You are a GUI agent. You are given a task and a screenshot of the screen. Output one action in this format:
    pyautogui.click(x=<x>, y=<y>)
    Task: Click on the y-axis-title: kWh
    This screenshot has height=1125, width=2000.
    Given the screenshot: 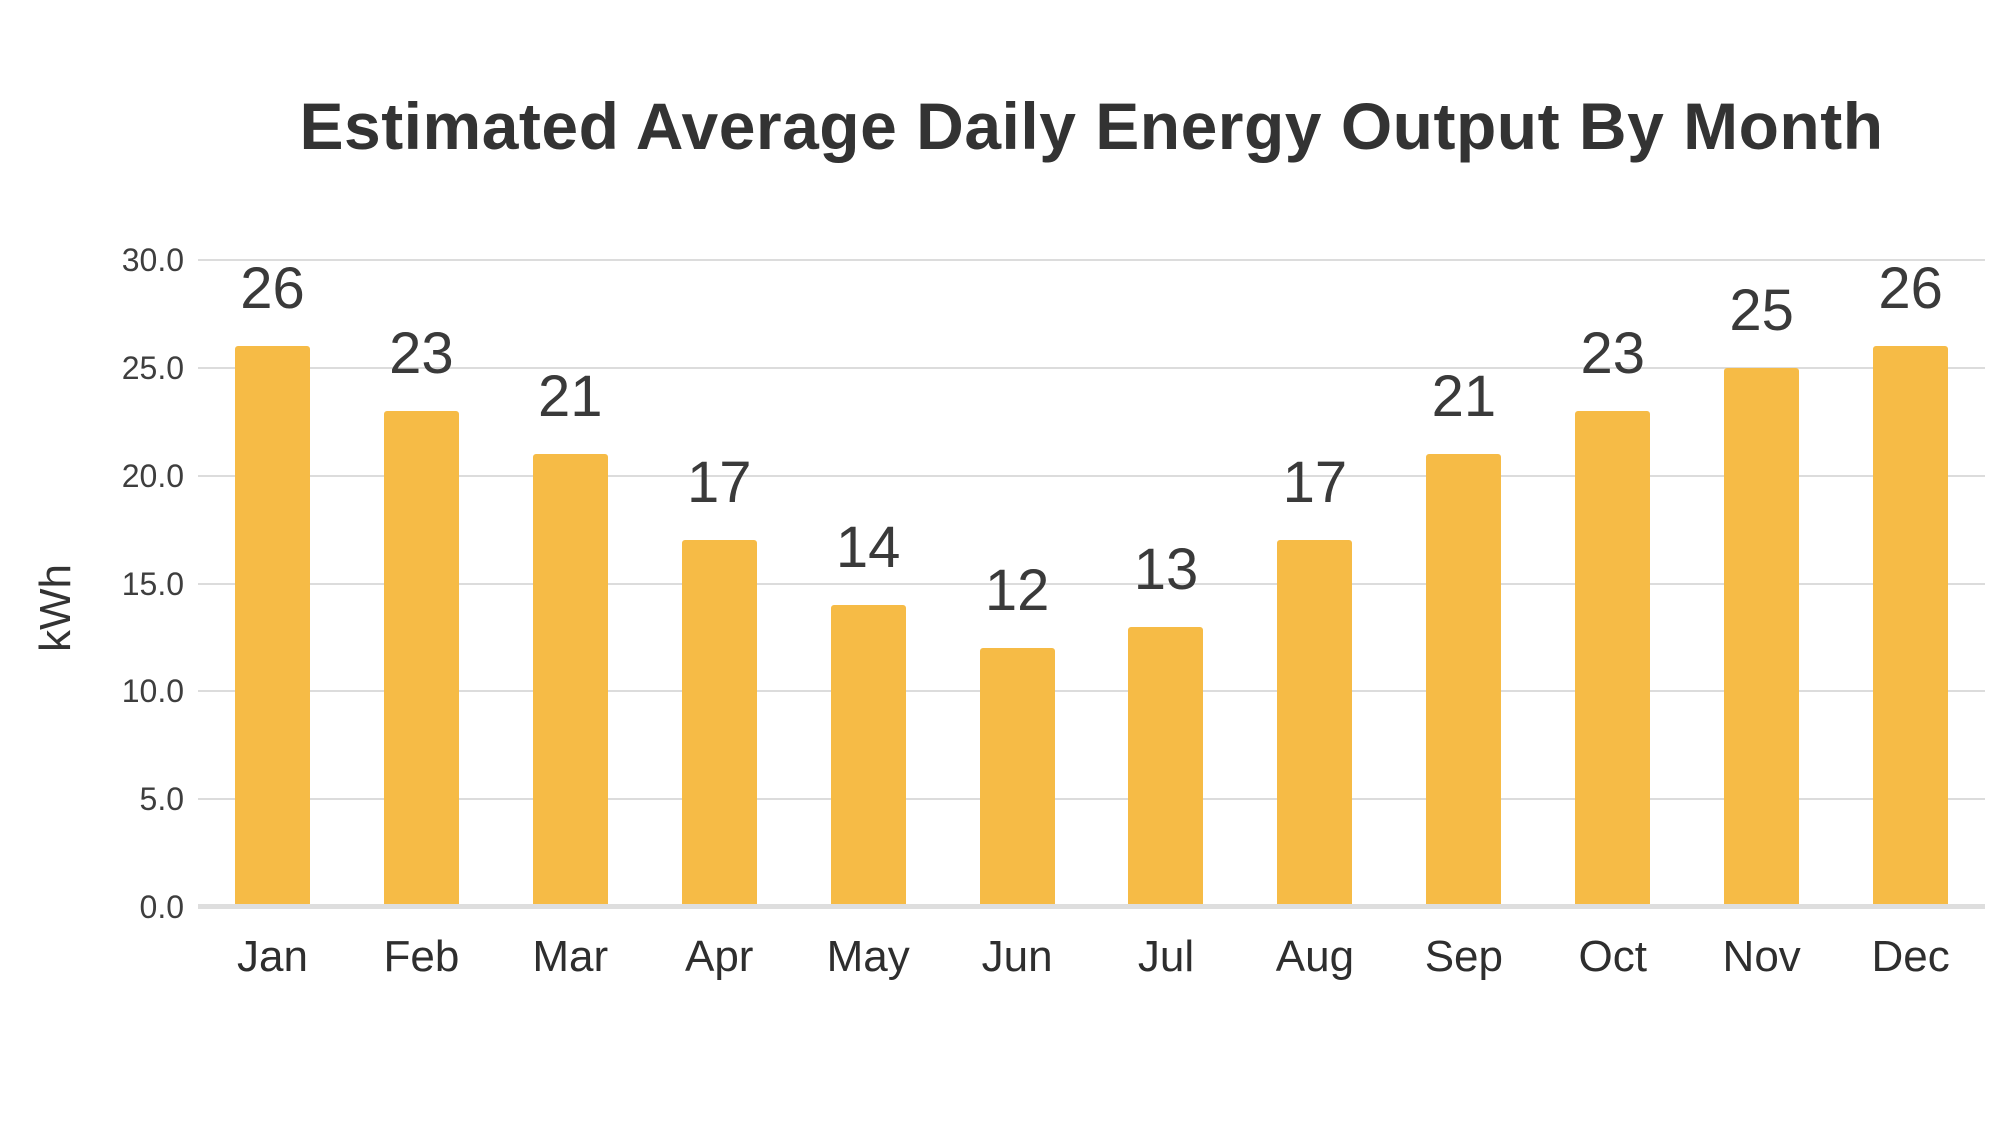 What is the action you would take?
    pyautogui.click(x=55, y=608)
    